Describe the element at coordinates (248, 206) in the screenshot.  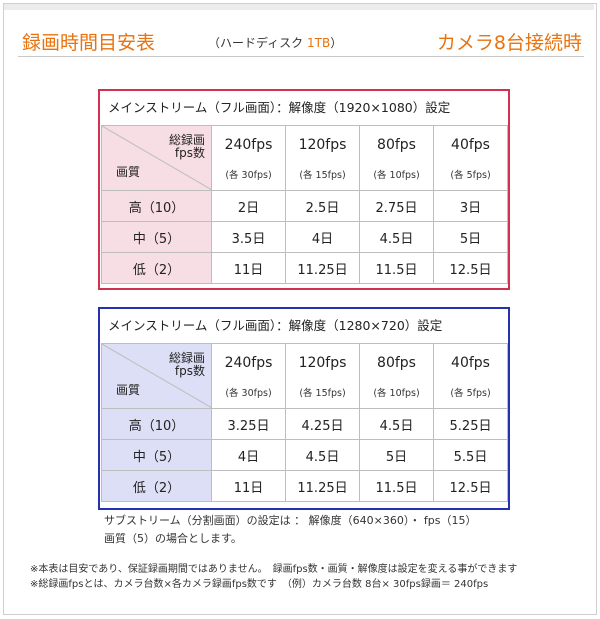
I see `table-cell: 2日` at that location.